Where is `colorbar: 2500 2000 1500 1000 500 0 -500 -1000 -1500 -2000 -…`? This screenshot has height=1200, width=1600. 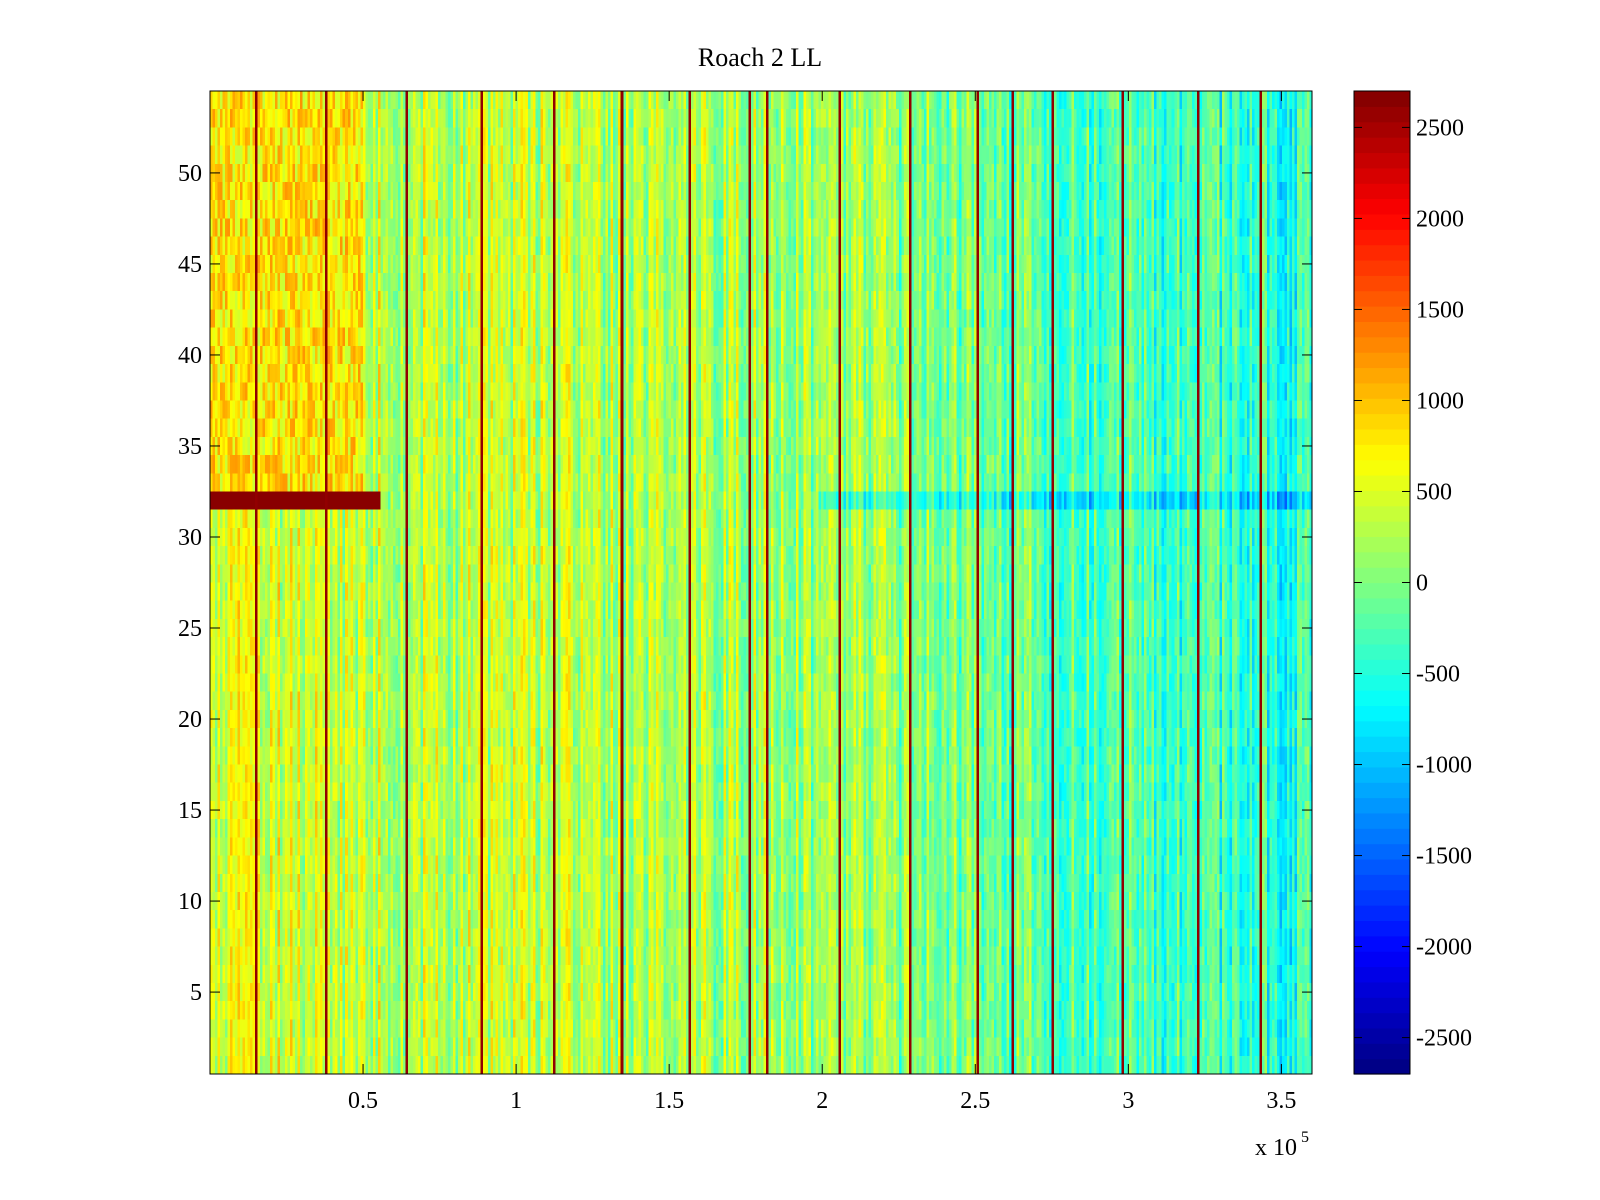 colorbar: 2500 2000 1500 1000 500 0 -500 -1000 -1500 -2000 -… is located at coordinates (1412, 582).